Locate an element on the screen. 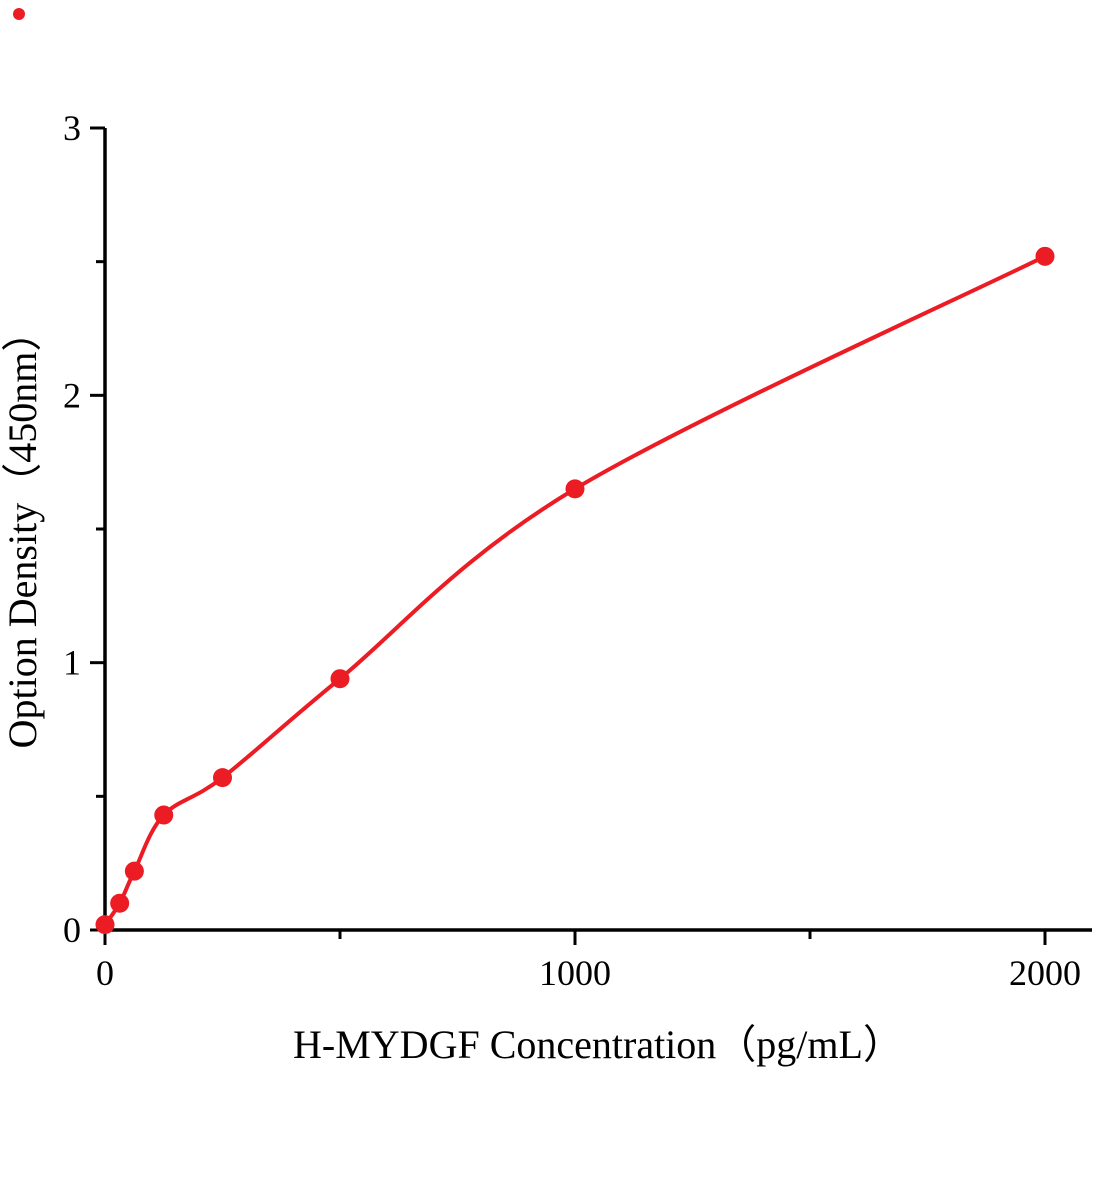 The height and width of the screenshot is (1200, 1104). y-tick-label: 0 is located at coordinates (72, 930).